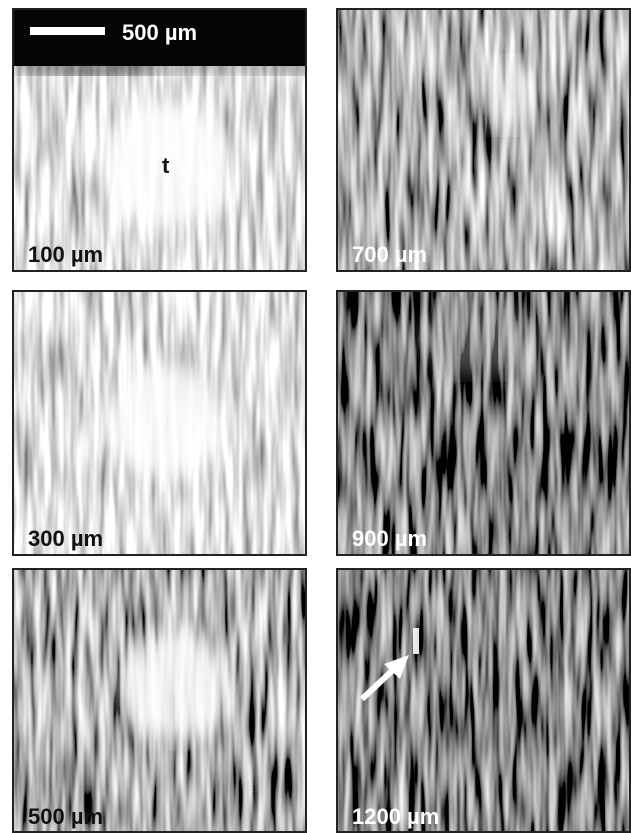 Image resolution: width=631 pixels, height=833 pixels. Describe the element at coordinates (483, 423) in the screenshot. I see `panel: 900 µm` at that location.